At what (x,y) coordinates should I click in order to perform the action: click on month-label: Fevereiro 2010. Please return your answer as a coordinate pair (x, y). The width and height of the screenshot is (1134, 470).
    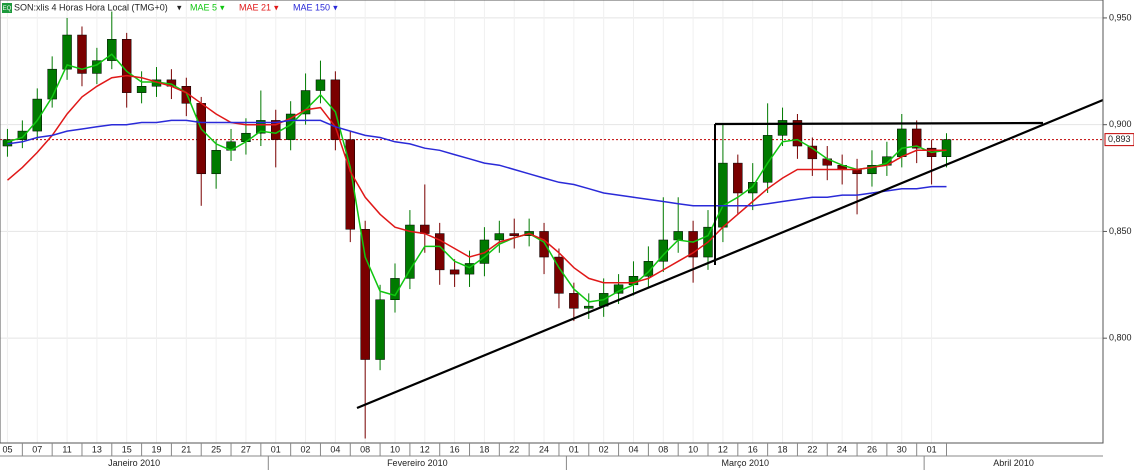
    Looking at the image, I should click on (417, 463).